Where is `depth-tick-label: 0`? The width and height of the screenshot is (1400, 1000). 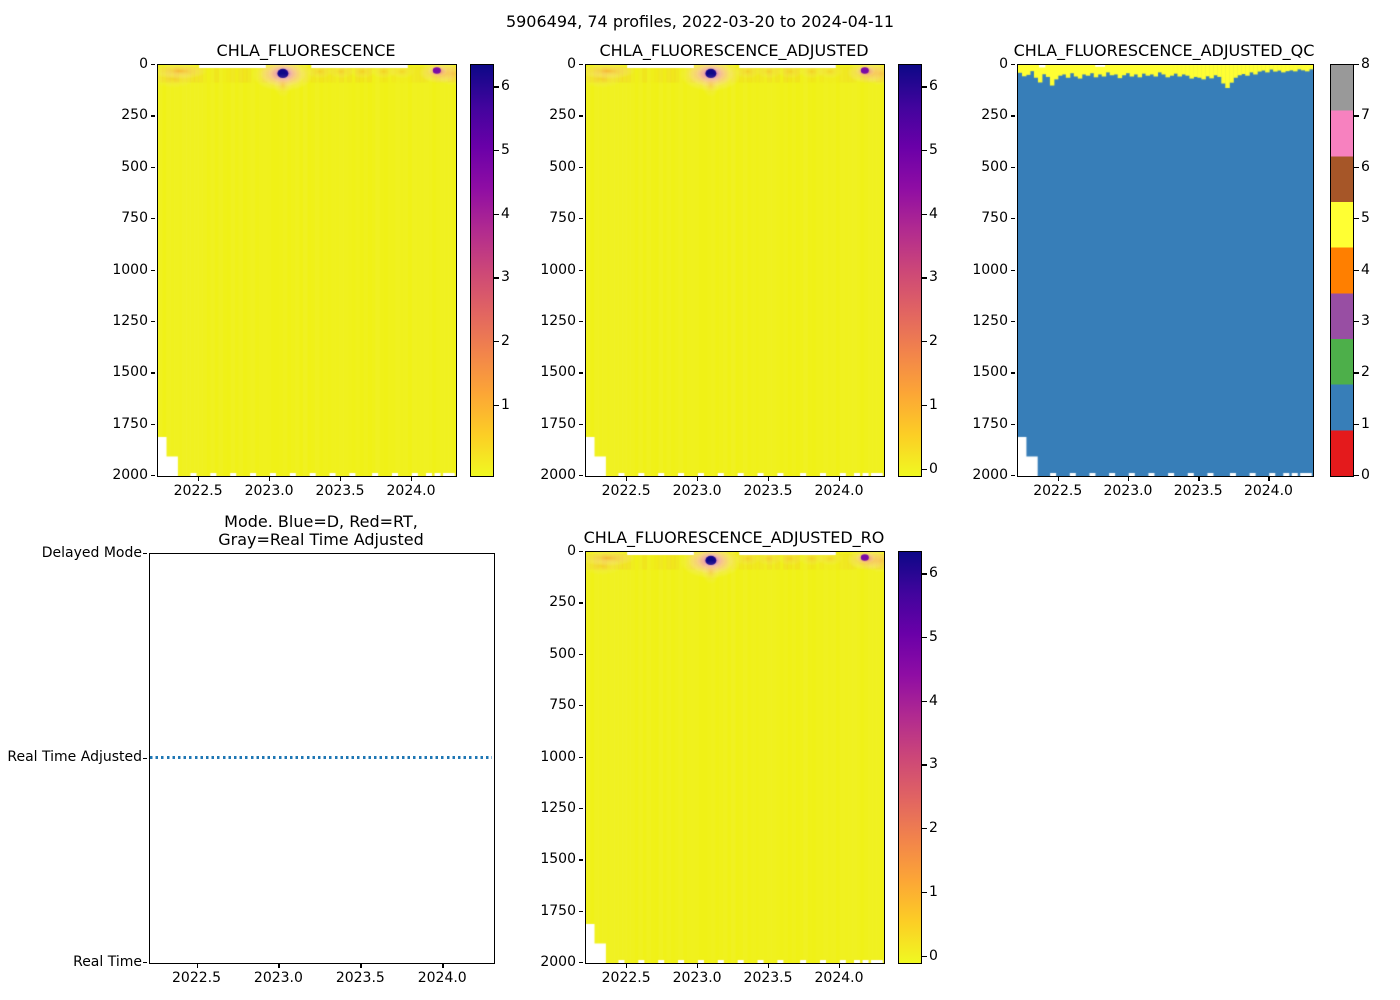 depth-tick-label: 0 is located at coordinates (571, 551).